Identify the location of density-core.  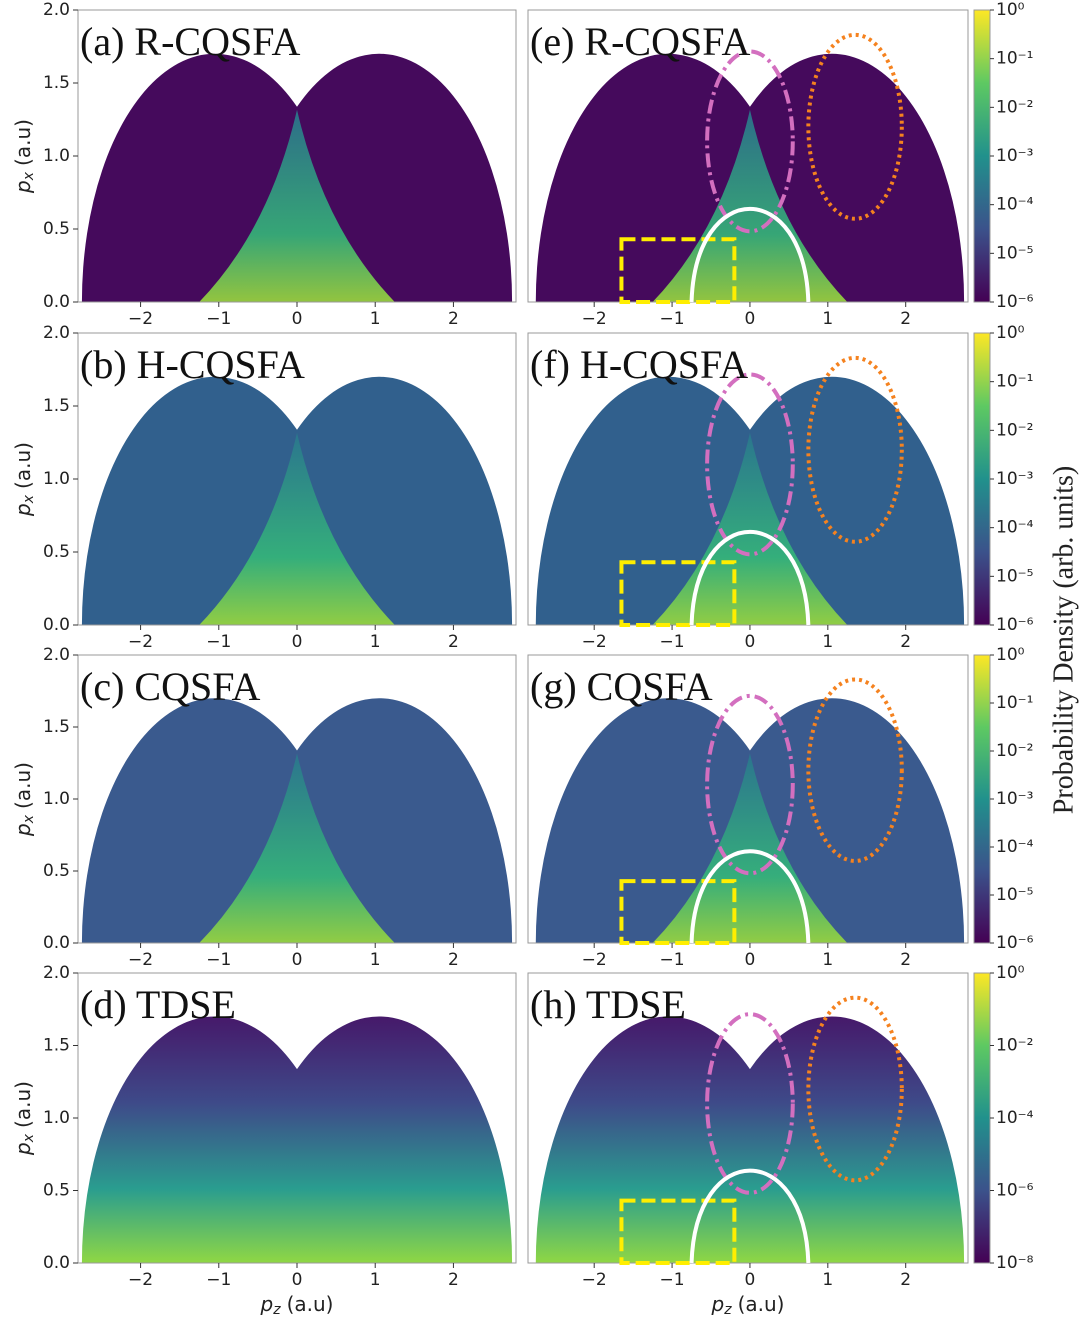
(297, 848).